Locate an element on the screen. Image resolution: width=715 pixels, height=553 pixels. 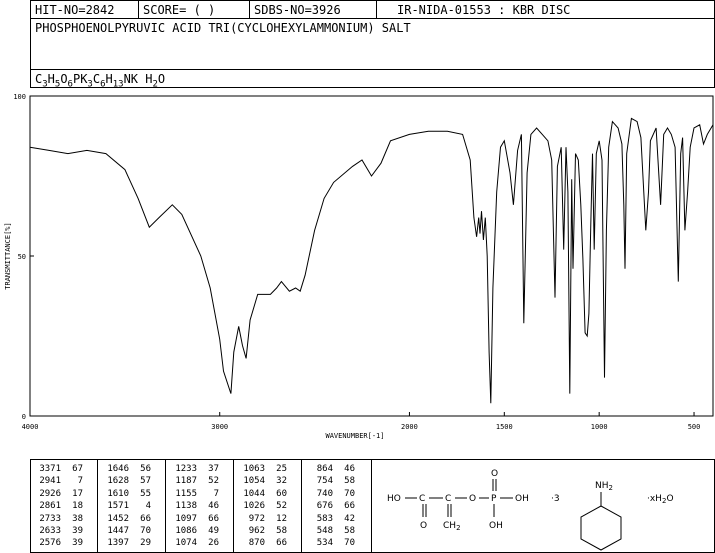
peak-wavenumber: 2633 is located at coordinates (50, 531).